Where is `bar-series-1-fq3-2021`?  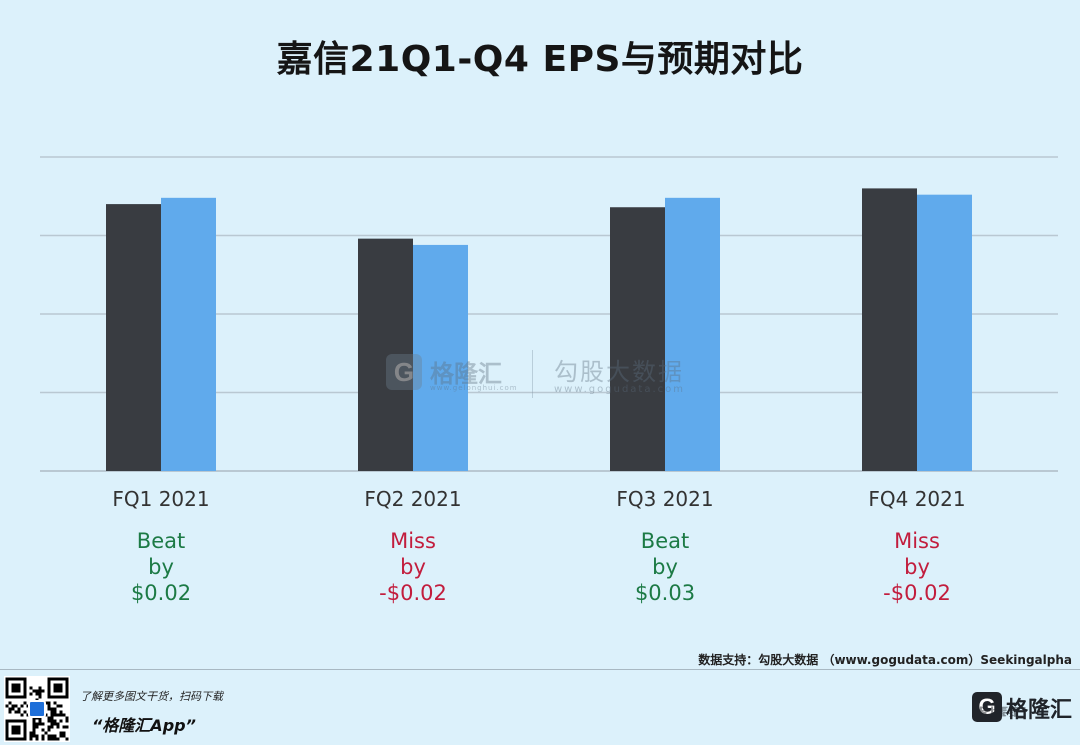
bar-series-1-fq3-2021 is located at coordinates (637, 339).